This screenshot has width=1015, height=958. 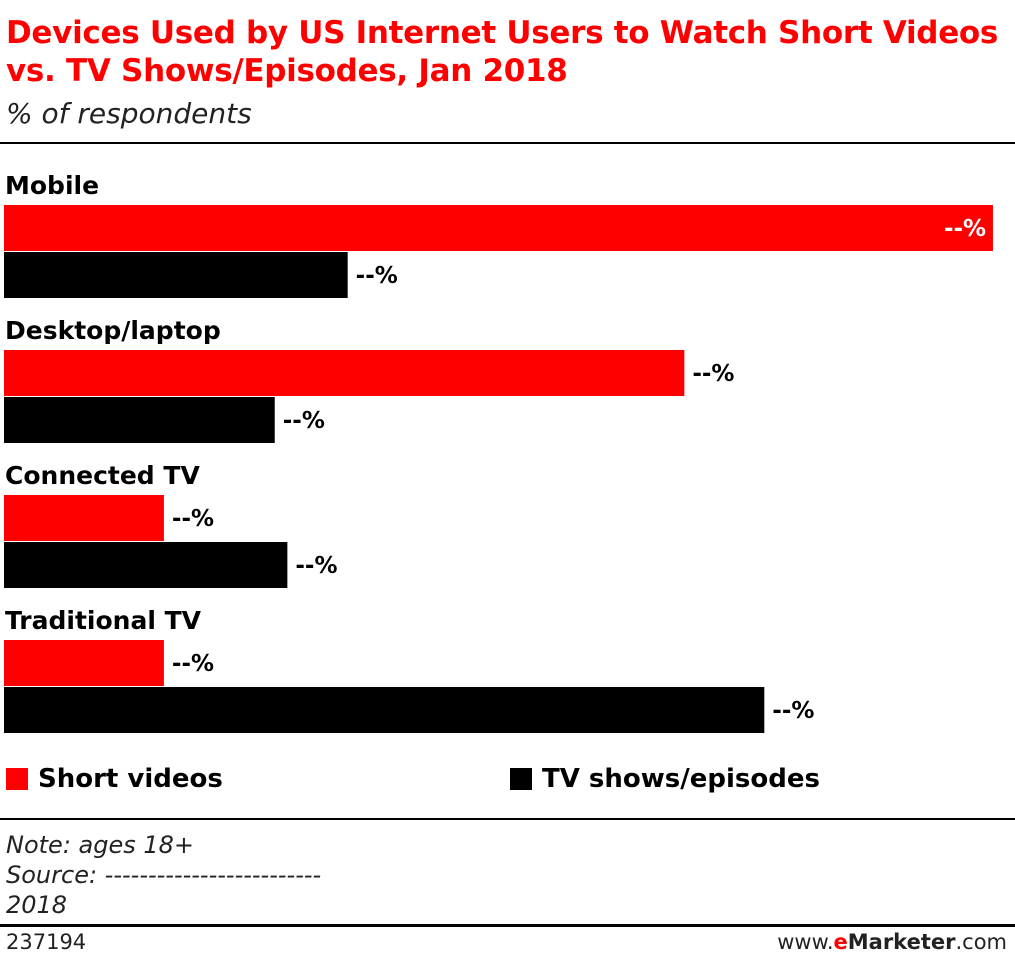 I want to click on legend-label-short-videos: Short videos, so click(x=130, y=779).